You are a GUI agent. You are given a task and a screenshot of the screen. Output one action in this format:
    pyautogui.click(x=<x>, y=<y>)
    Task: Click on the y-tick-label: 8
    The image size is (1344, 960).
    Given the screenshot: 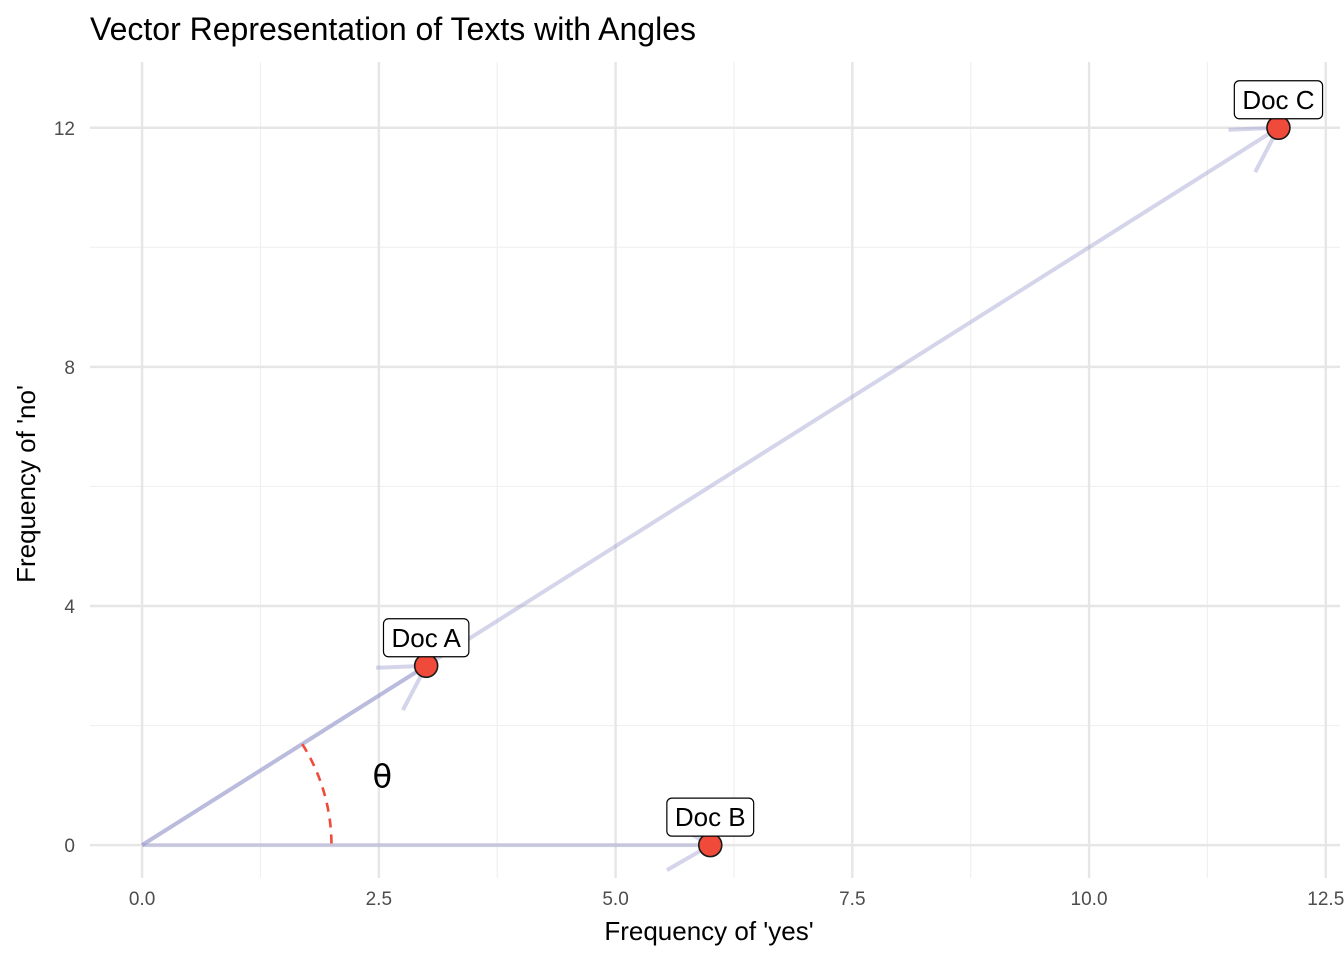 What is the action you would take?
    pyautogui.click(x=69, y=368)
    